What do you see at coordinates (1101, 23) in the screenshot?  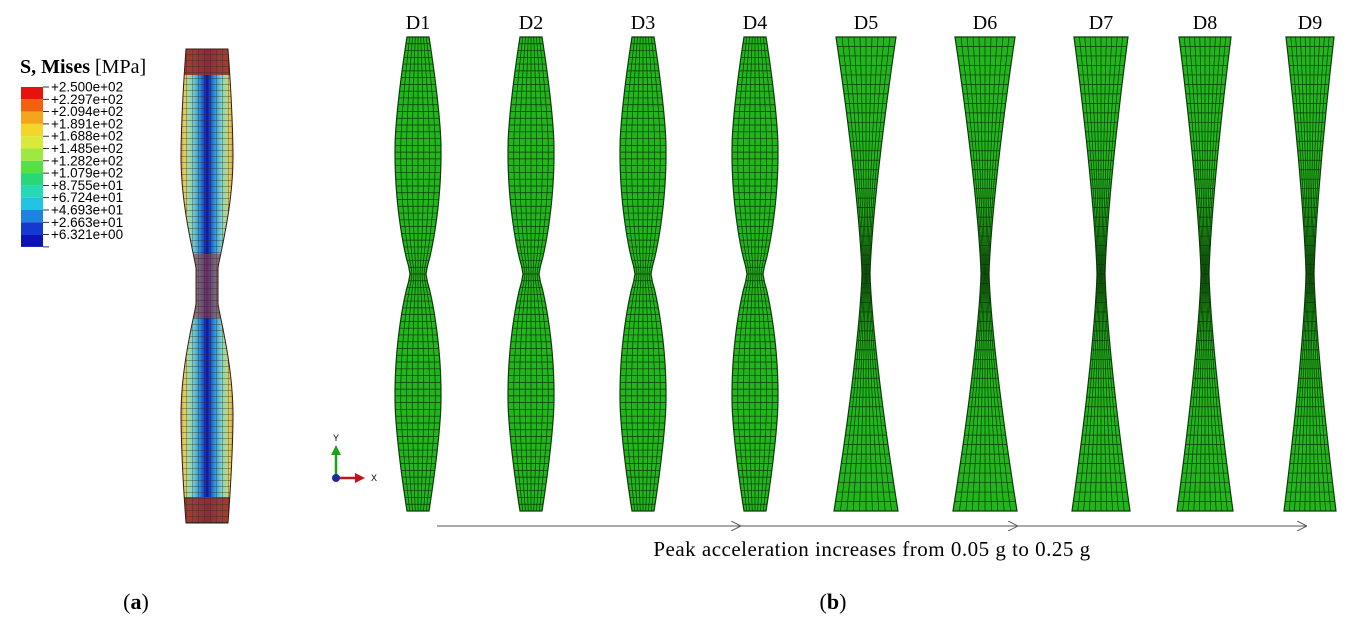 I see `specimen-label: D7` at bounding box center [1101, 23].